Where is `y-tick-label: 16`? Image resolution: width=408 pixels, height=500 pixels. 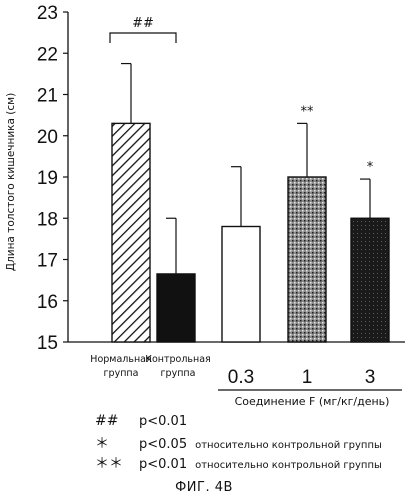
y-tick-label: 16 is located at coordinates (47, 302).